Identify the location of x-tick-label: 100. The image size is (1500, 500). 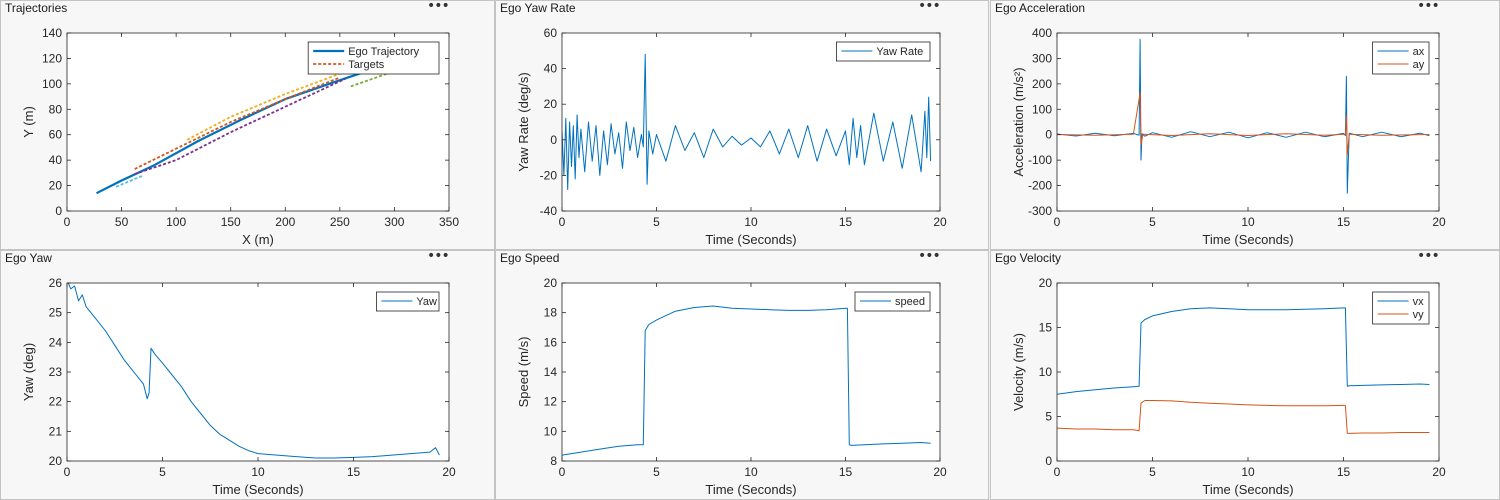
(176, 222).